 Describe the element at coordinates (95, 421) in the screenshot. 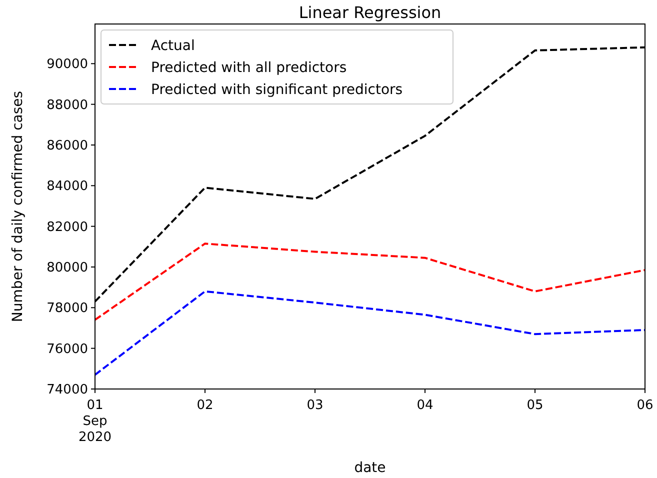

I see `x-tick-label: 01 Sep 2020` at that location.